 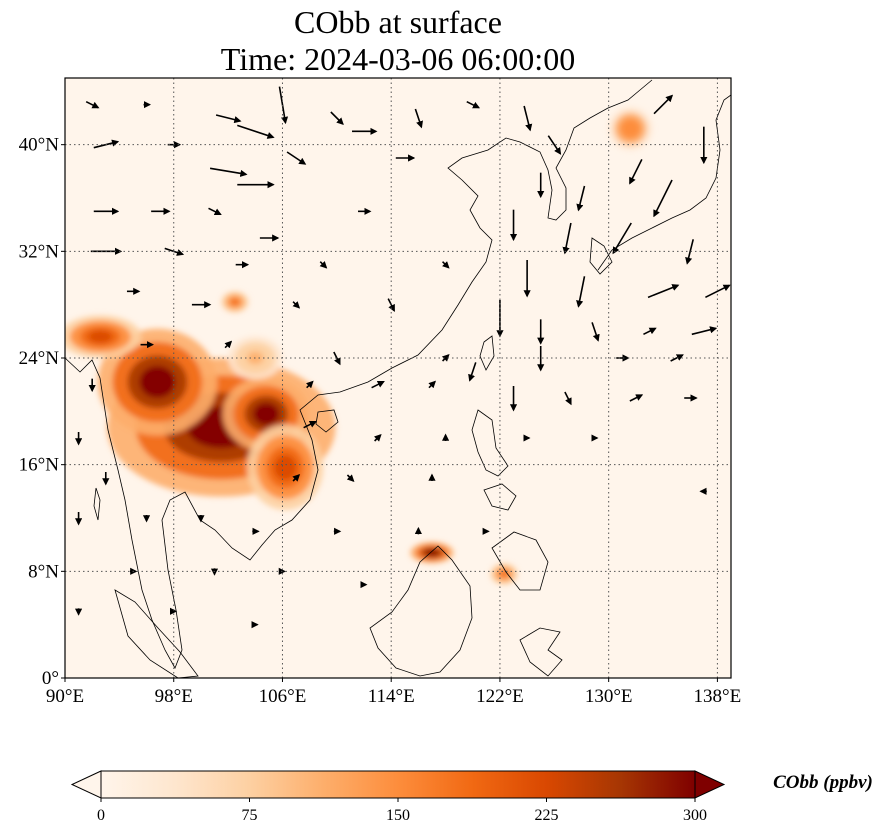 What do you see at coordinates (398, 815) in the screenshot?
I see `colorbar-tick-label: 150` at bounding box center [398, 815].